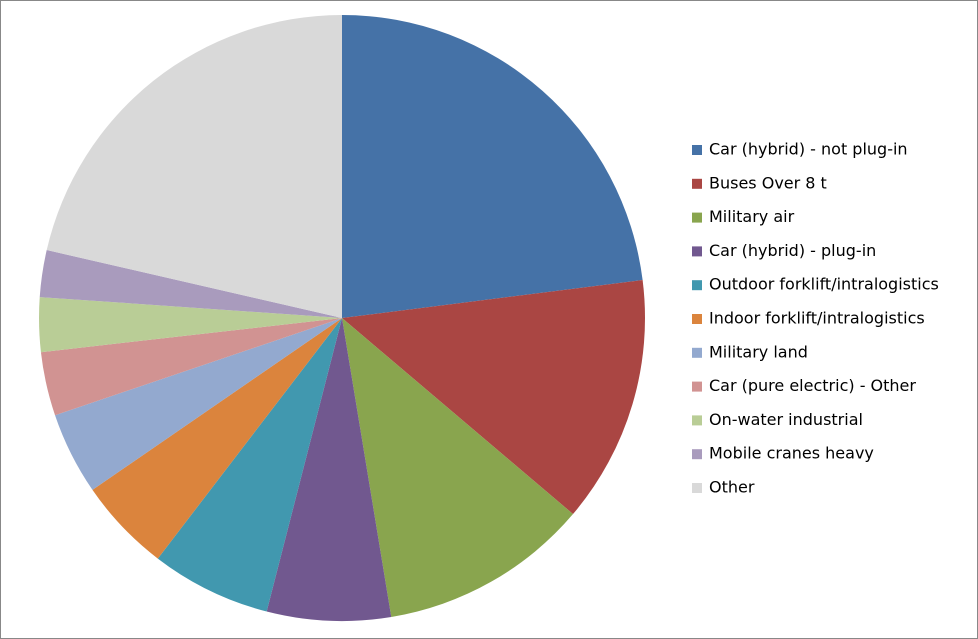  Describe the element at coordinates (786, 419) in the screenshot. I see `legend-label: On-water industrial` at that location.